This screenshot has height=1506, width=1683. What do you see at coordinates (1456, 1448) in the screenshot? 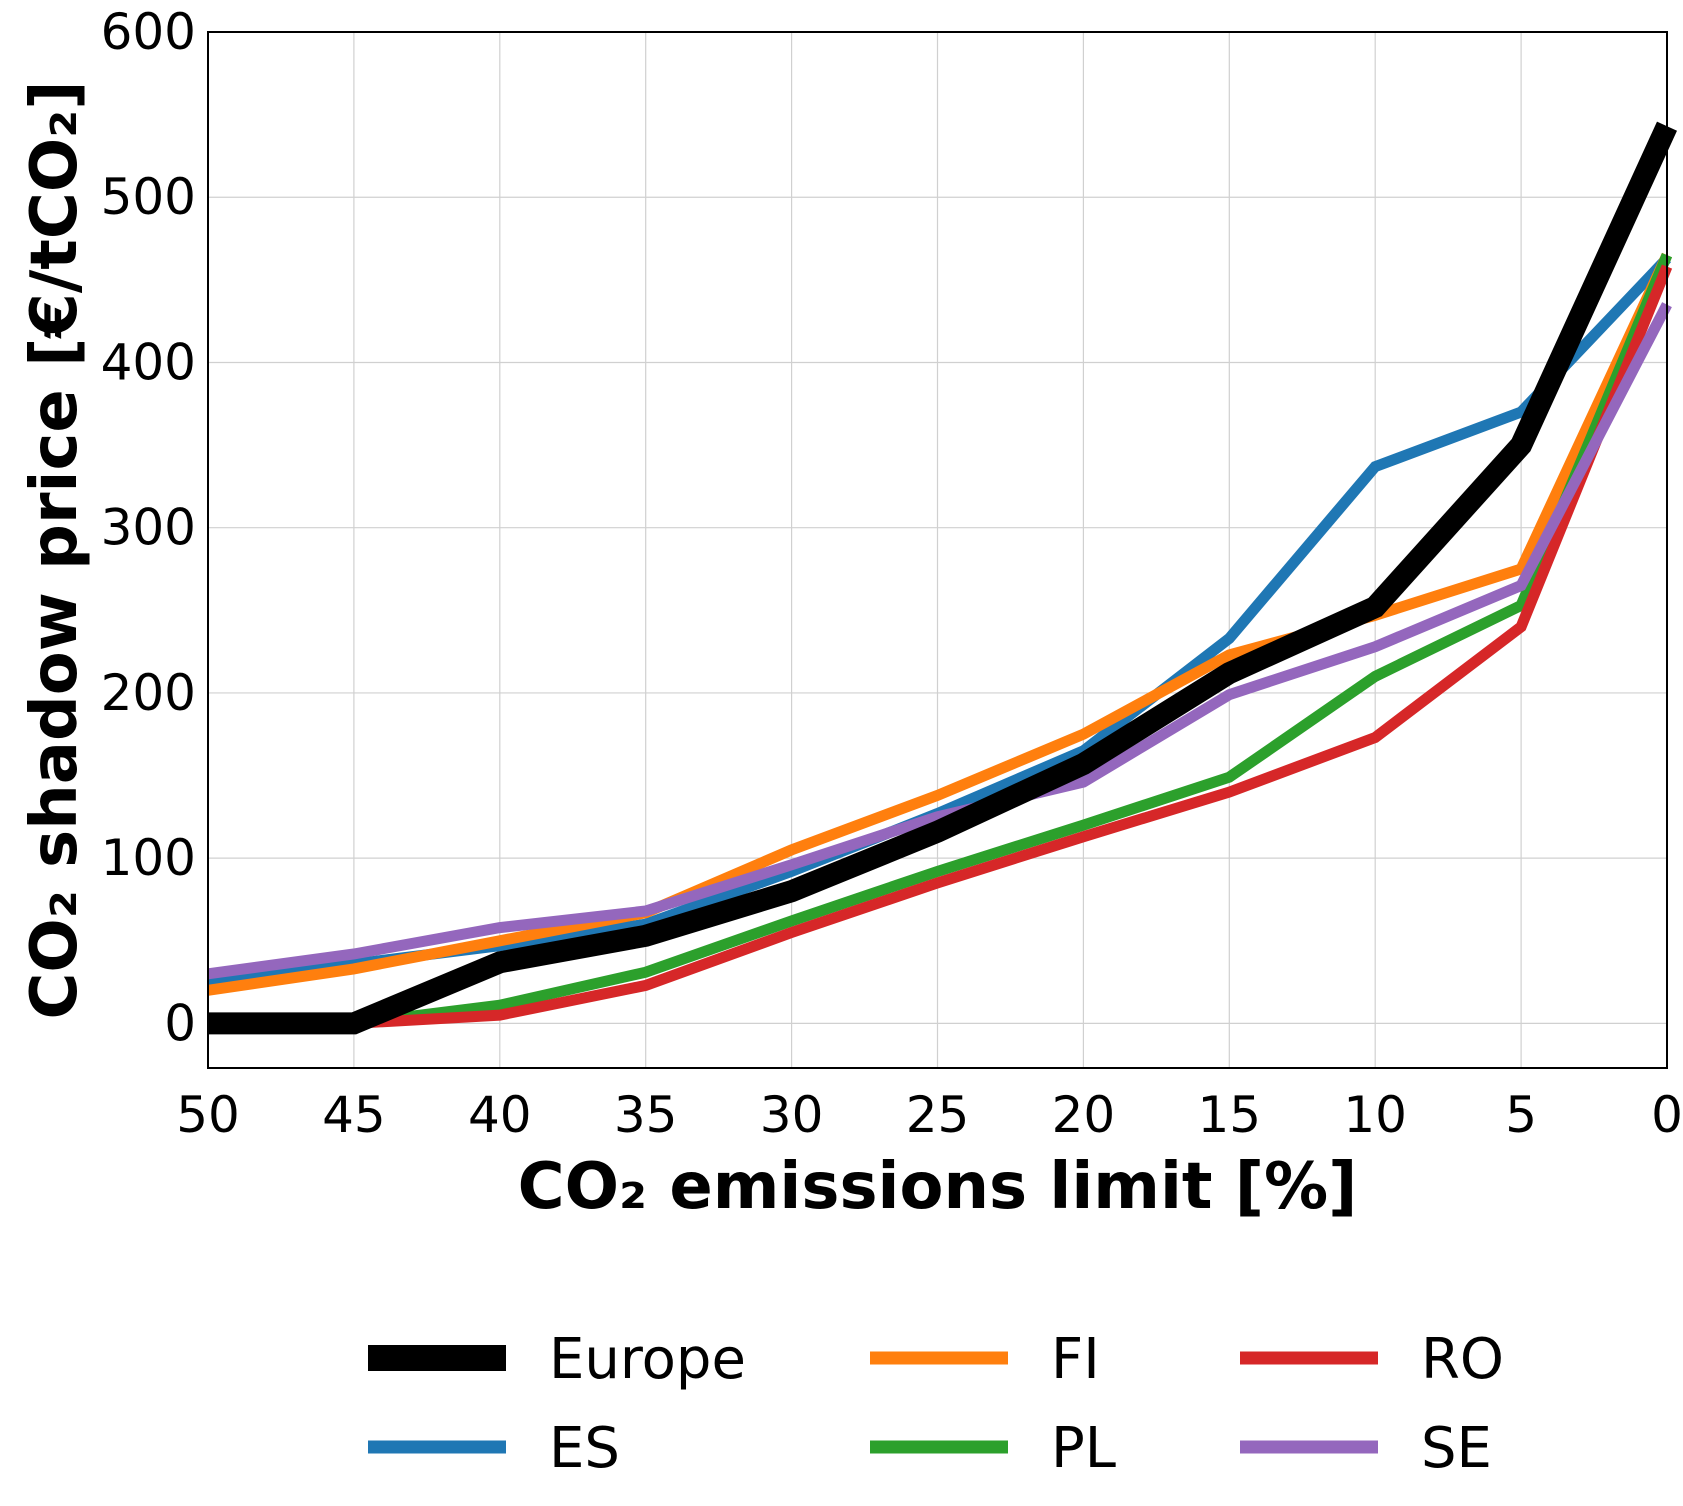
I see `legend-label-se: SE` at bounding box center [1456, 1448].